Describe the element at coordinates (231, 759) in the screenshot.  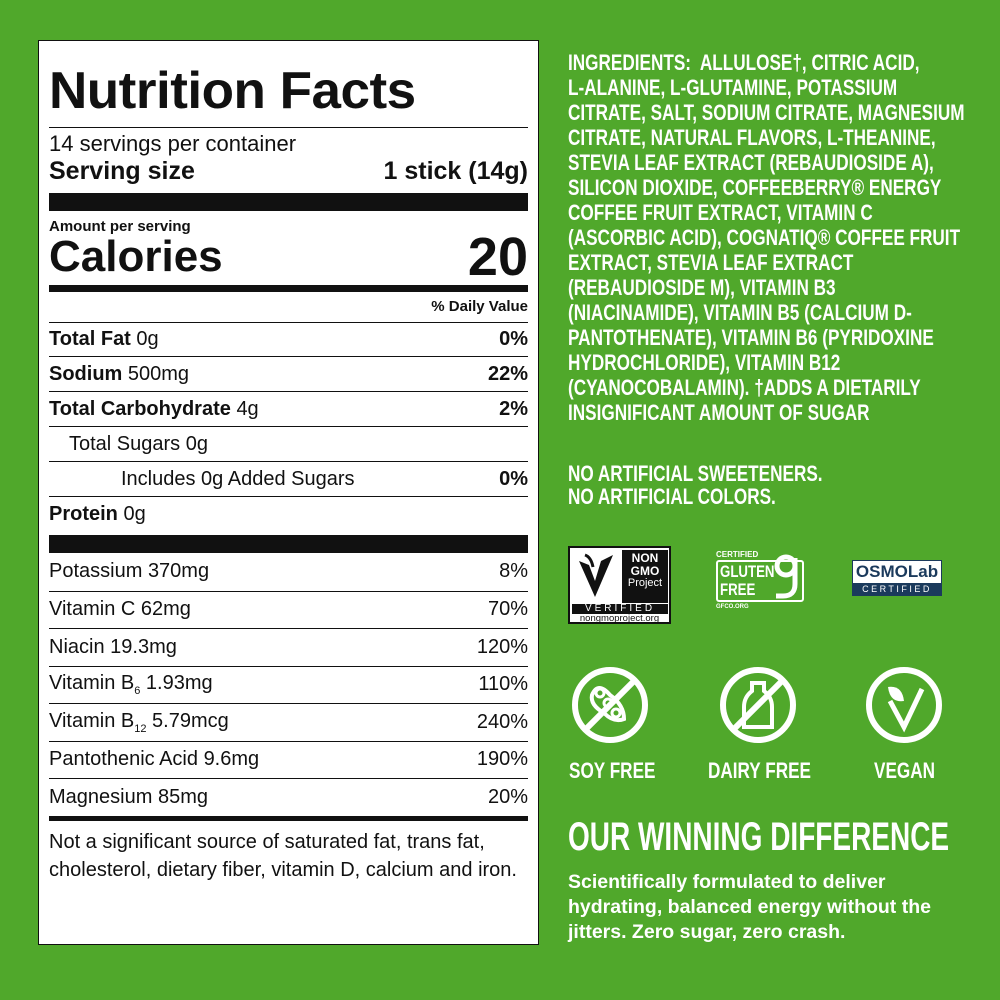
I see `vitamin-amount: 9.6mg` at that location.